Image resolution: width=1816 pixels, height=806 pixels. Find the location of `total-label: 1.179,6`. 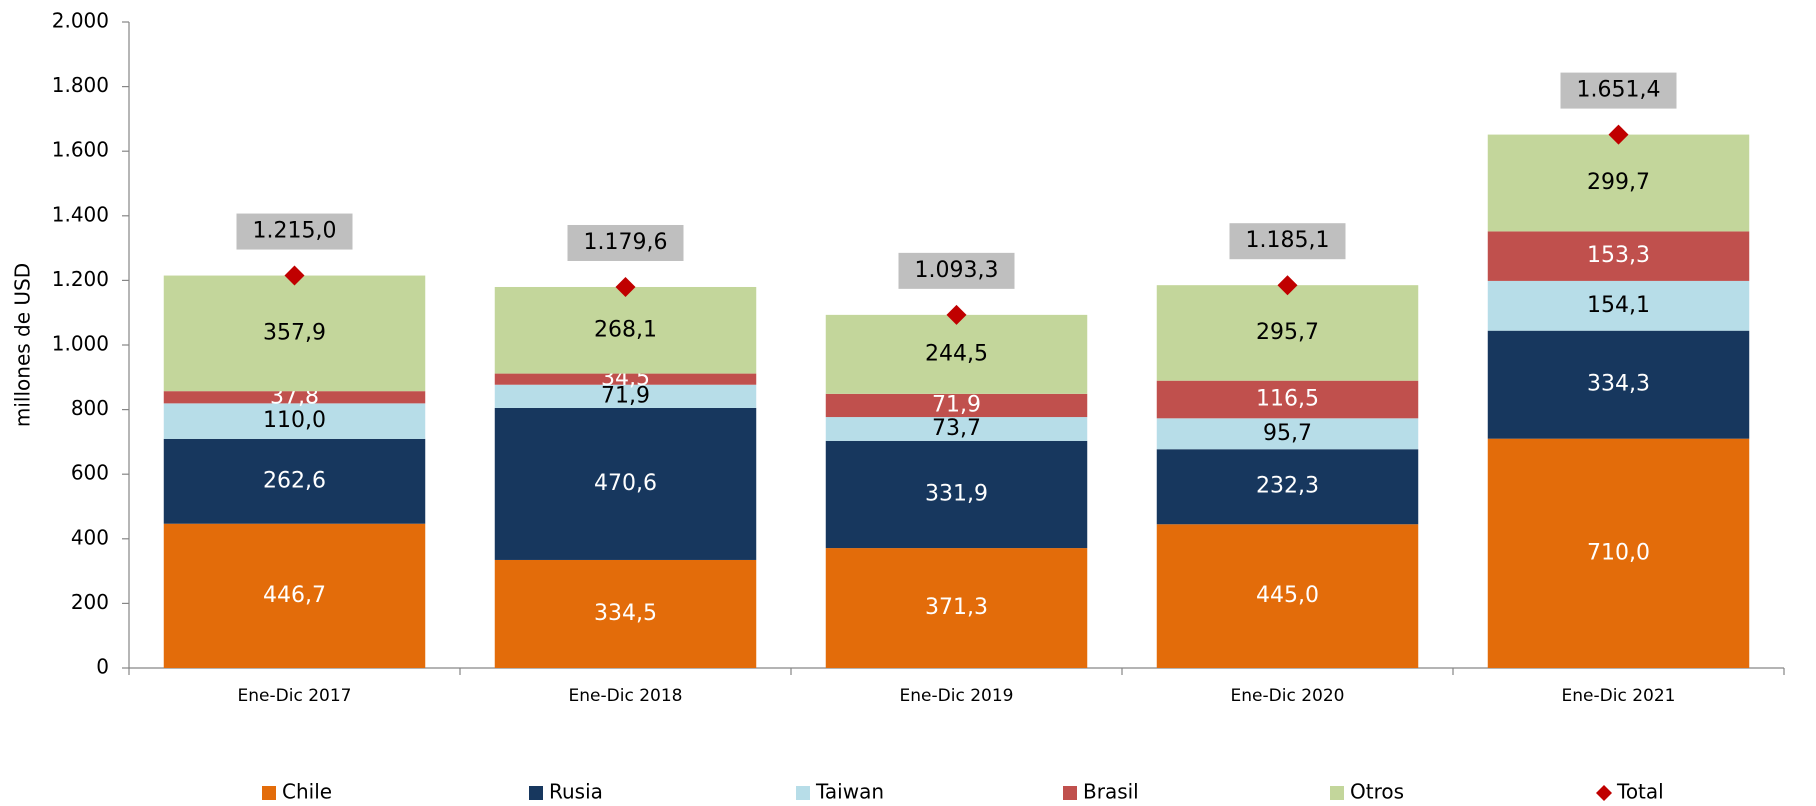

total-label: 1.179,6 is located at coordinates (626, 242).